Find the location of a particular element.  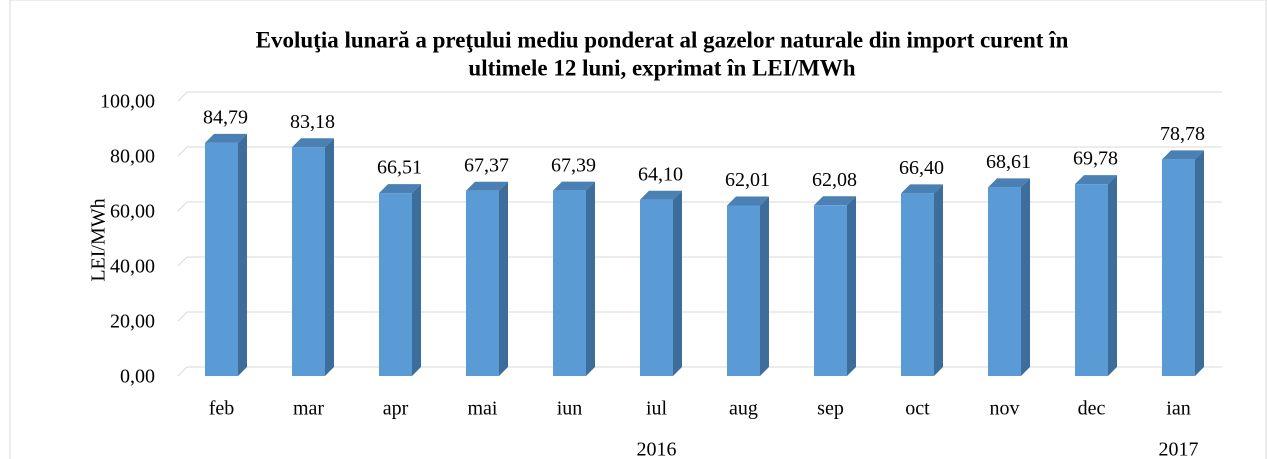

x-tick-label: ian is located at coordinates (1178, 409).